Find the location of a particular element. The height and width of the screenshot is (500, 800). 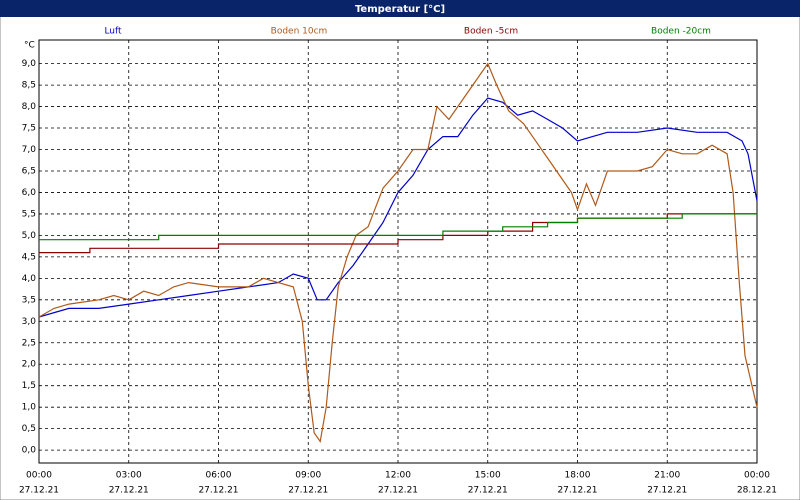

title-bar is located at coordinates (400, 8).